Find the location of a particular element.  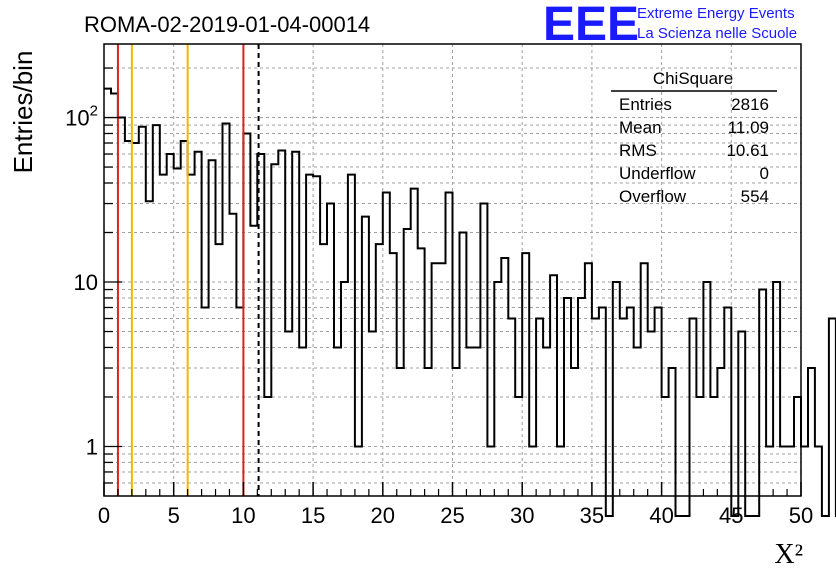

stats-value-underflow: 0 is located at coordinates (764, 173).